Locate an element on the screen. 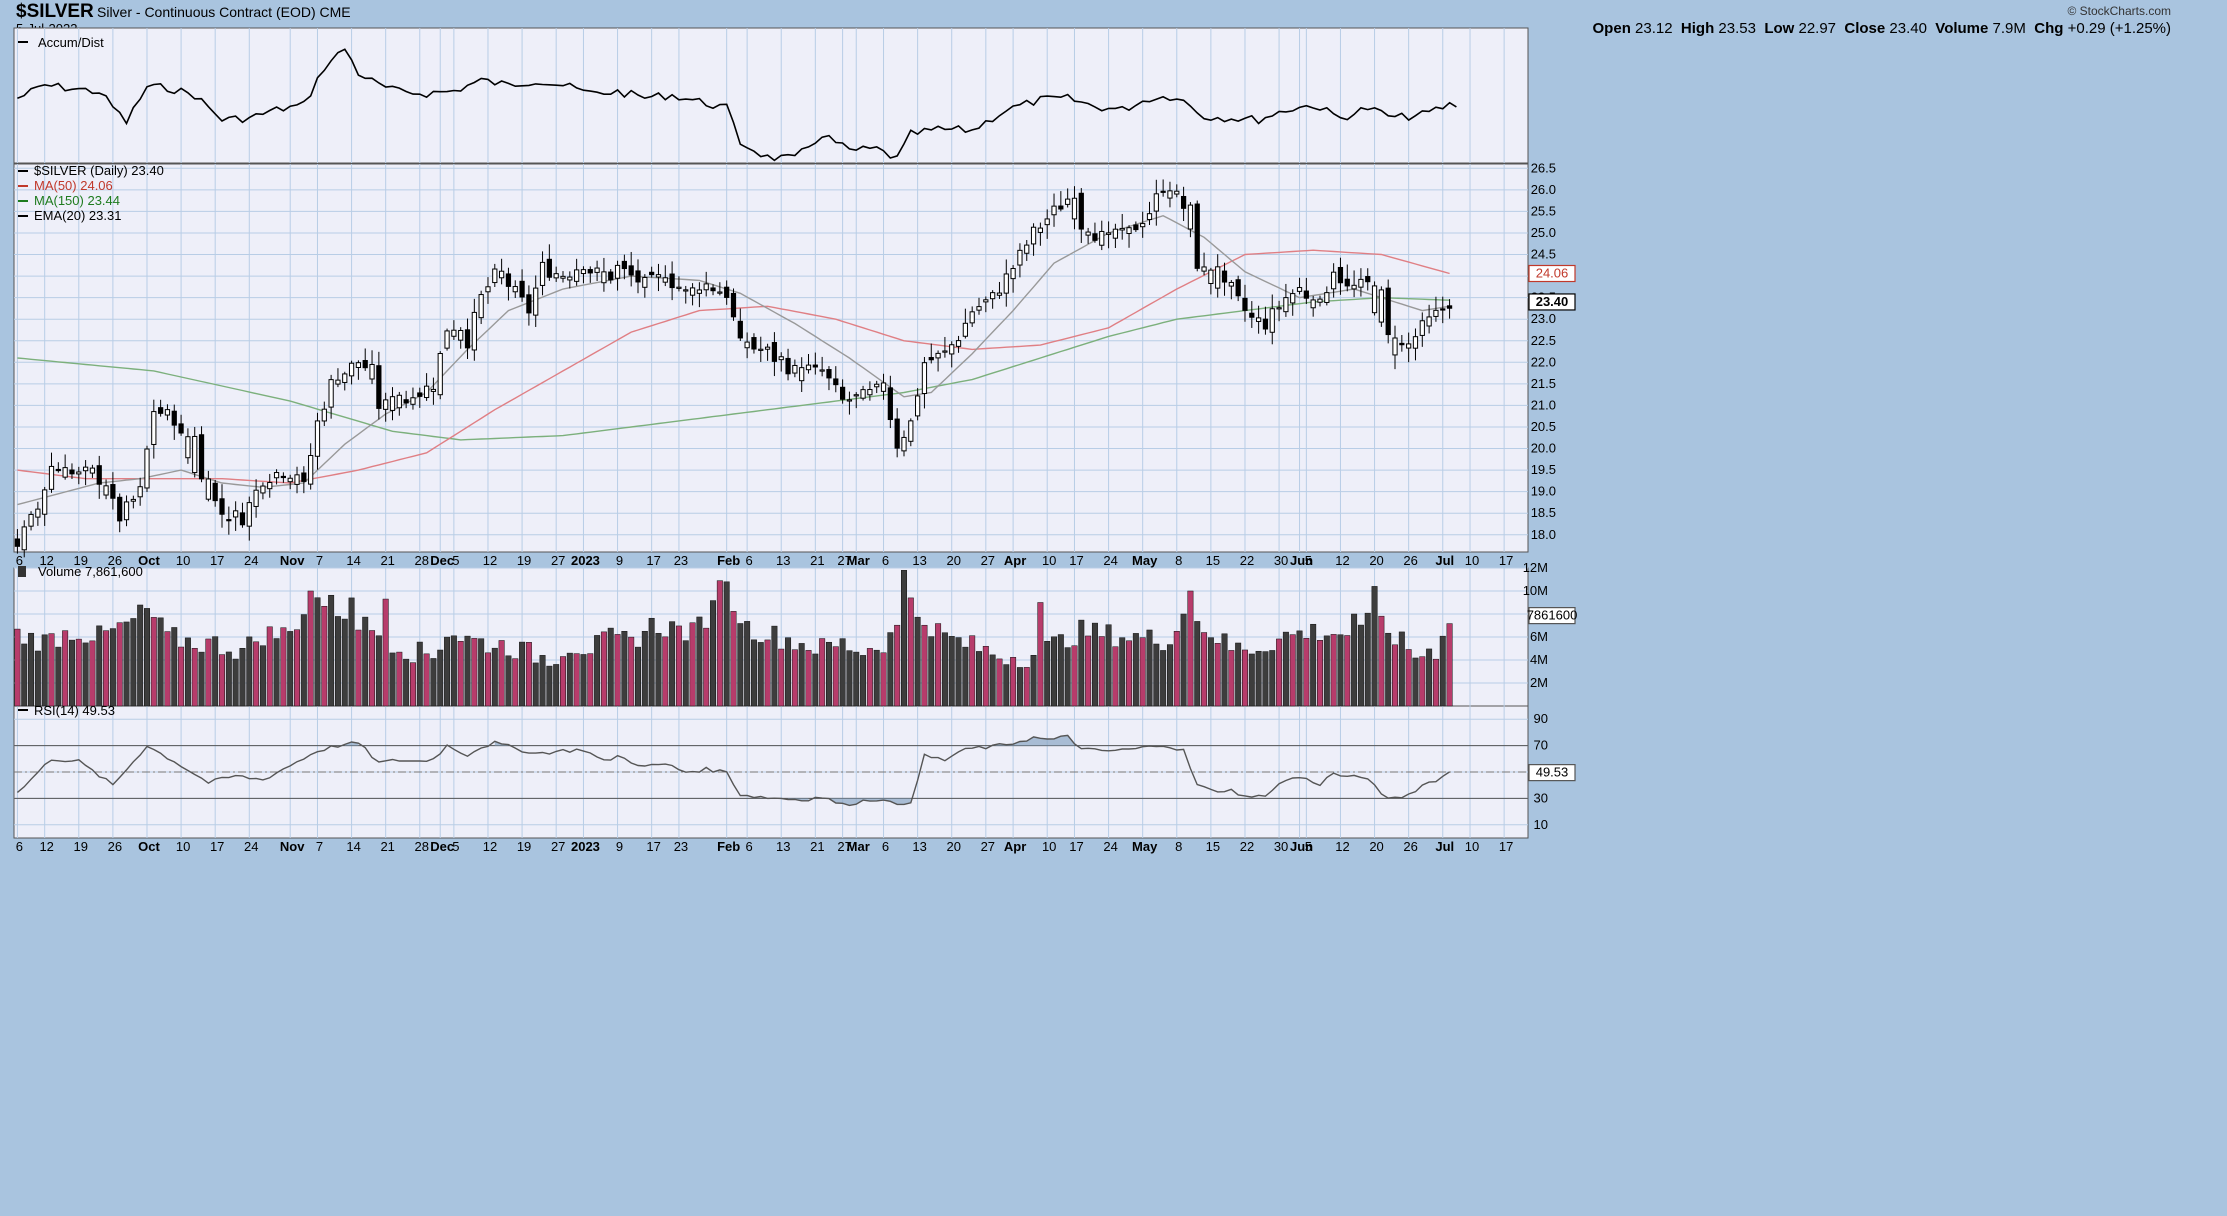 The image size is (2227, 1216). chg-label: Chg is located at coordinates (2049, 28).